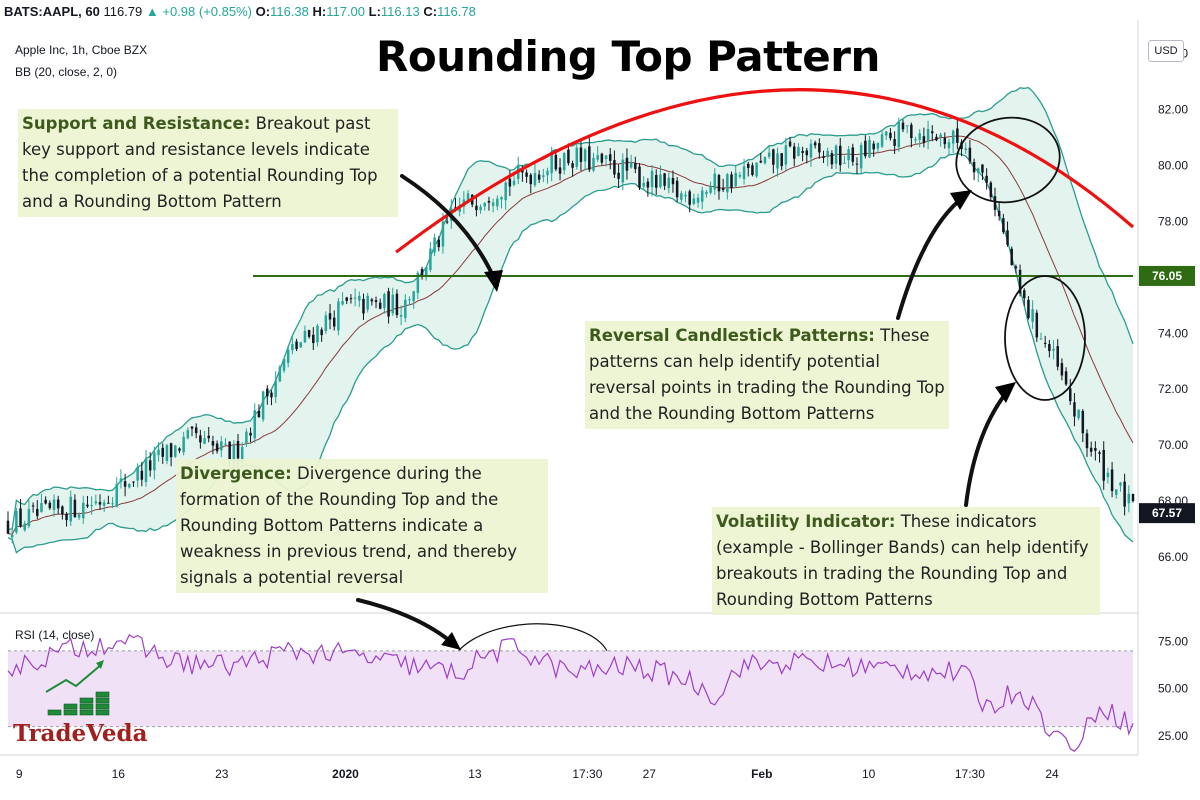  What do you see at coordinates (1173, 641) in the screenshot?
I see `rsi-tick-label: 75.00` at bounding box center [1173, 641].